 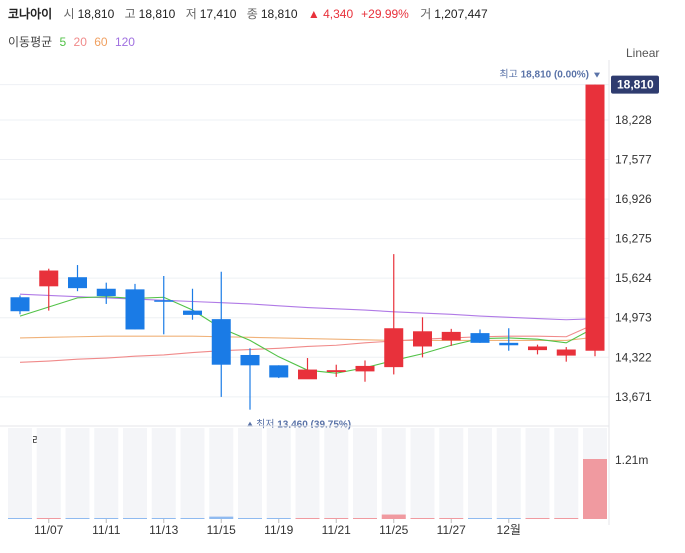 What do you see at coordinates (130, 14) in the screenshot?
I see `high-label: 고` at bounding box center [130, 14].